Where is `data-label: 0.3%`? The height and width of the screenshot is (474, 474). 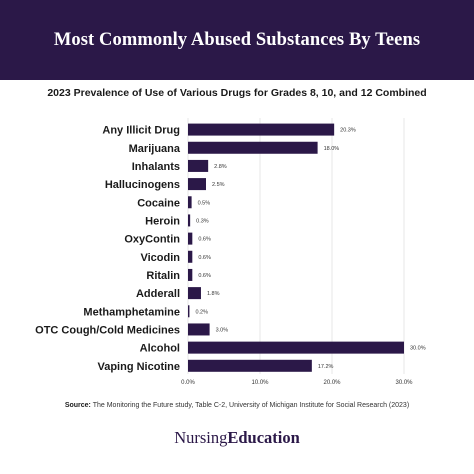 data-label: 0.3% is located at coordinates (202, 221).